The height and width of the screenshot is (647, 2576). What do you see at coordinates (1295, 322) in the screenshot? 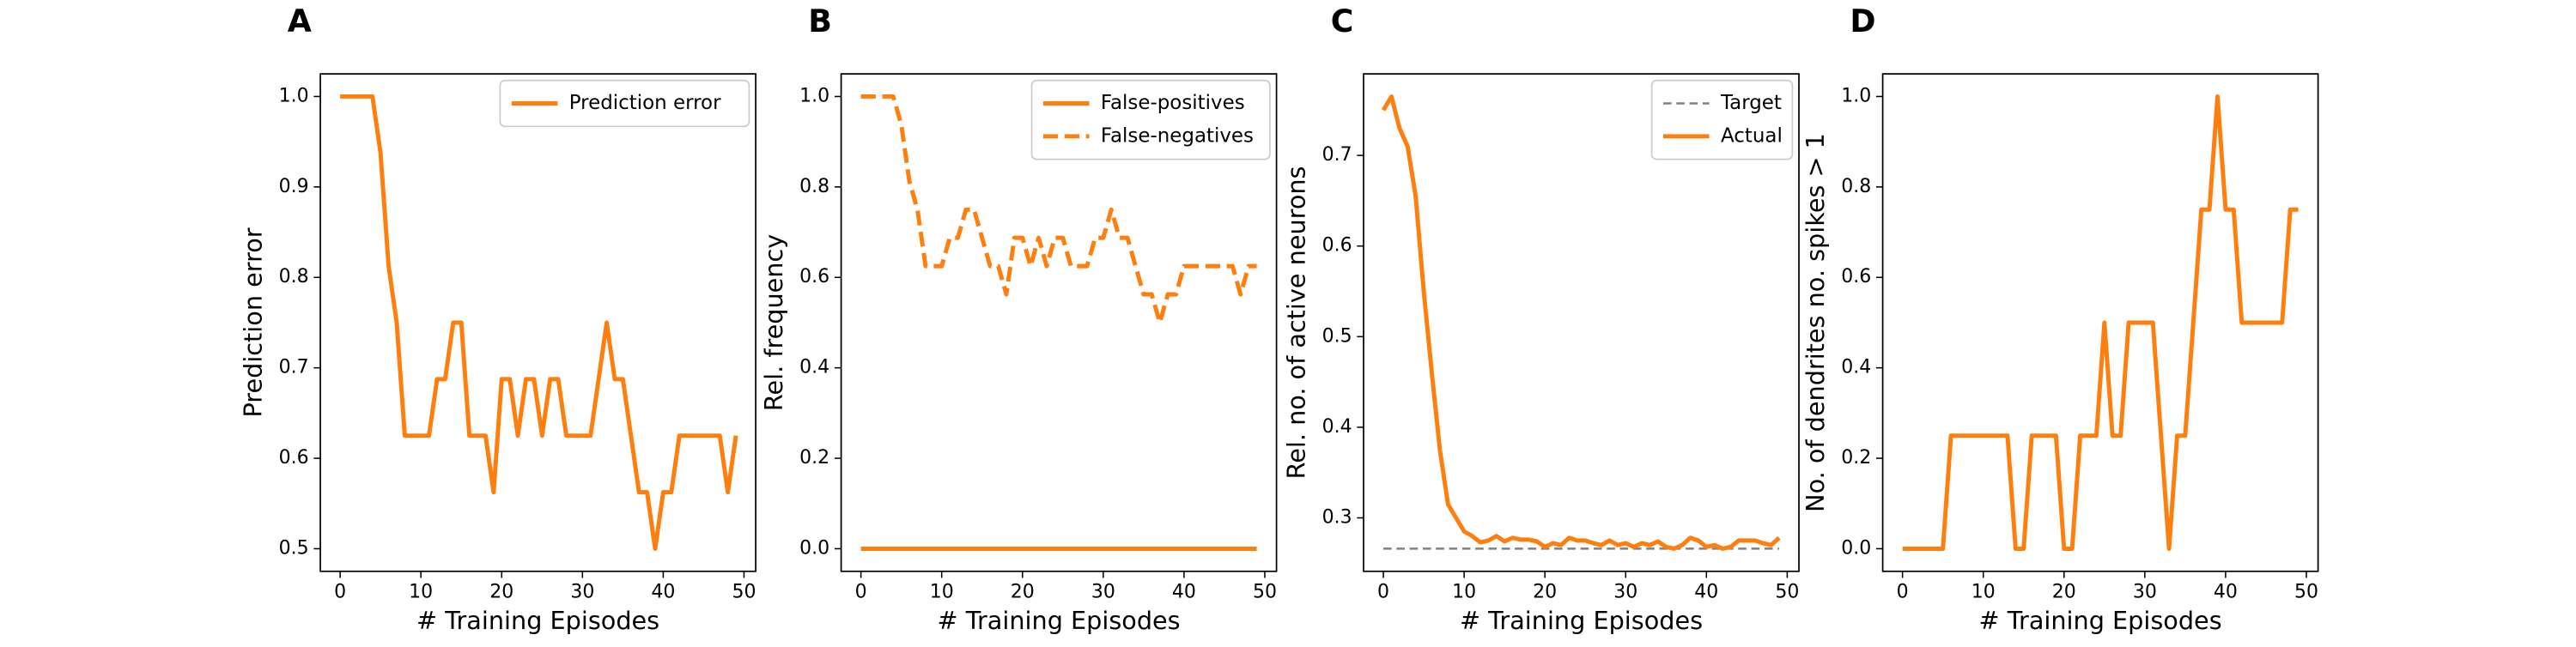
I see `y-axis-label: Rel. no. of active neurons` at bounding box center [1295, 322].